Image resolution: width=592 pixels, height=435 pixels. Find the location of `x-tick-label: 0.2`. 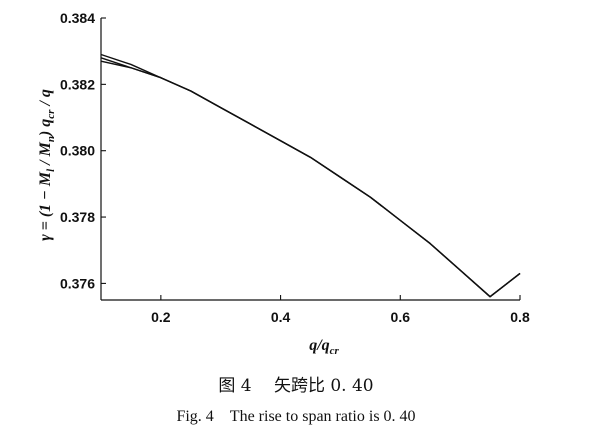

x-tick-label: 0.2 is located at coordinates (161, 317).